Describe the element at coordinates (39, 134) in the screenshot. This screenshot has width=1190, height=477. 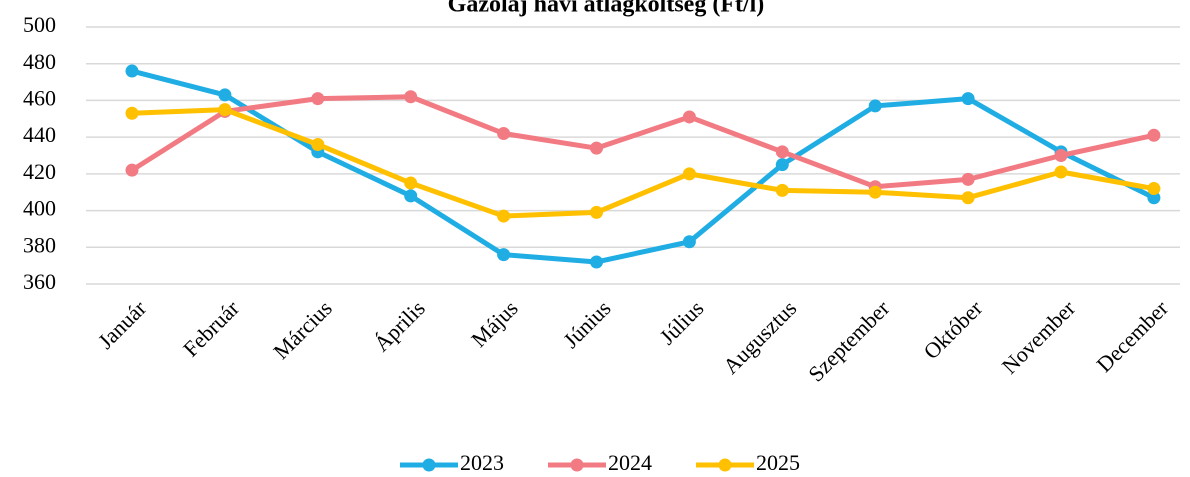
I see `y-tick-label: 440` at that location.